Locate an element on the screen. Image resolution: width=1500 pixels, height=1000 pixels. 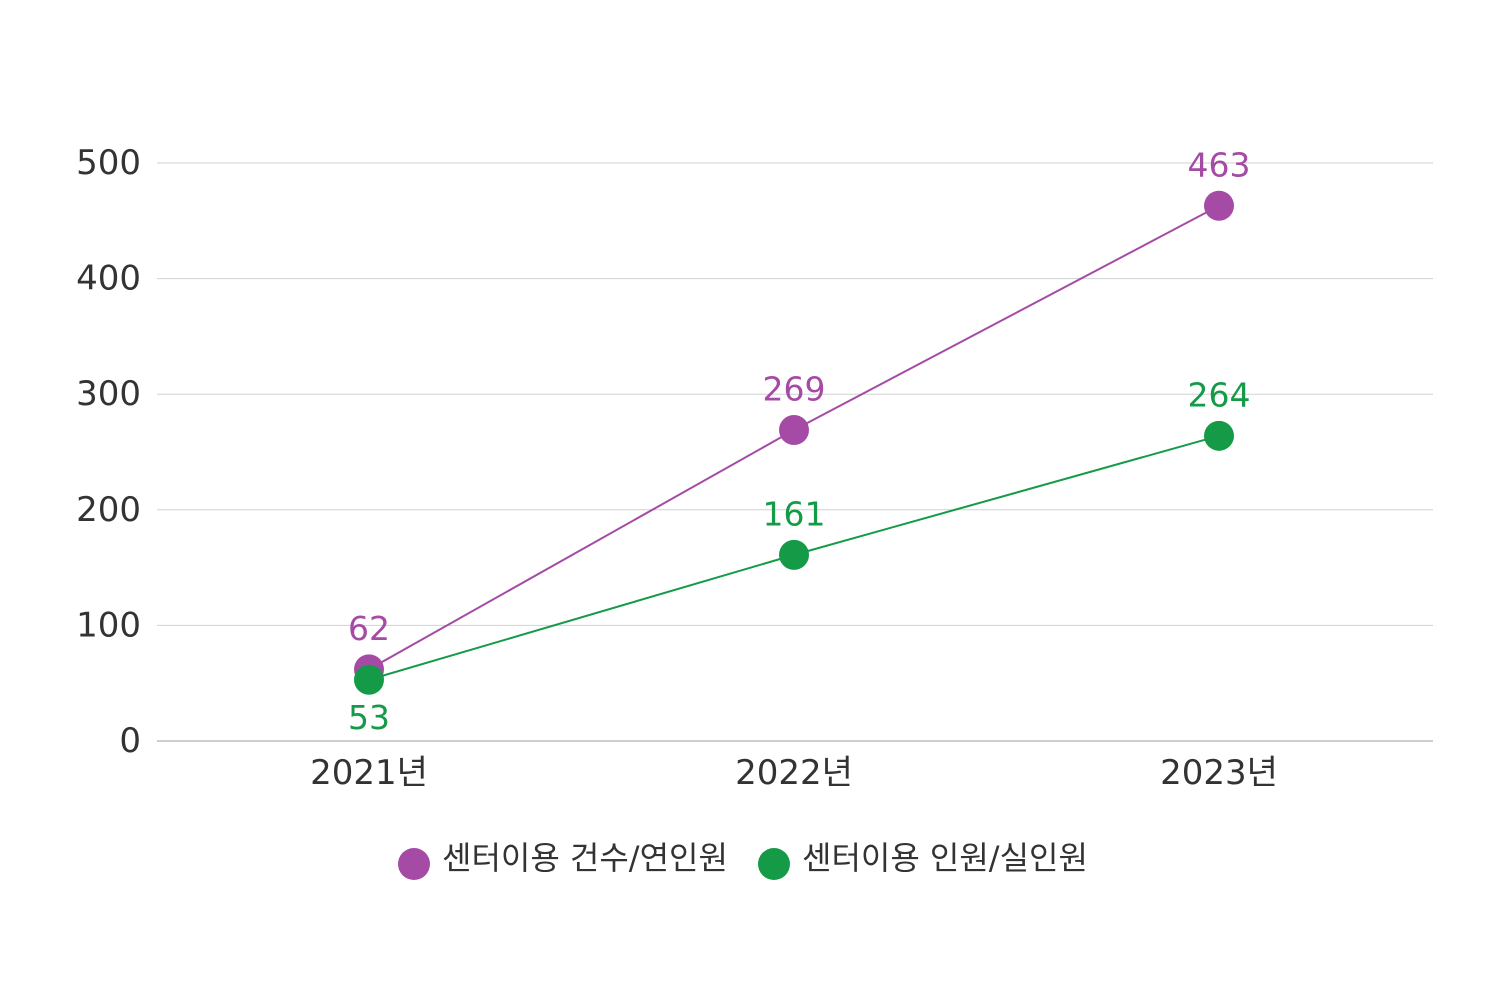
series-2-data-label: 53 is located at coordinates (369, 717).